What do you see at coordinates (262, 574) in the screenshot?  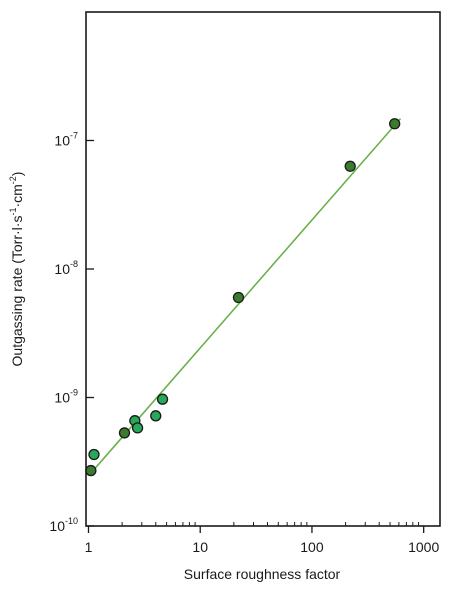 I see `x-axis-title: Surface roughness factor` at bounding box center [262, 574].